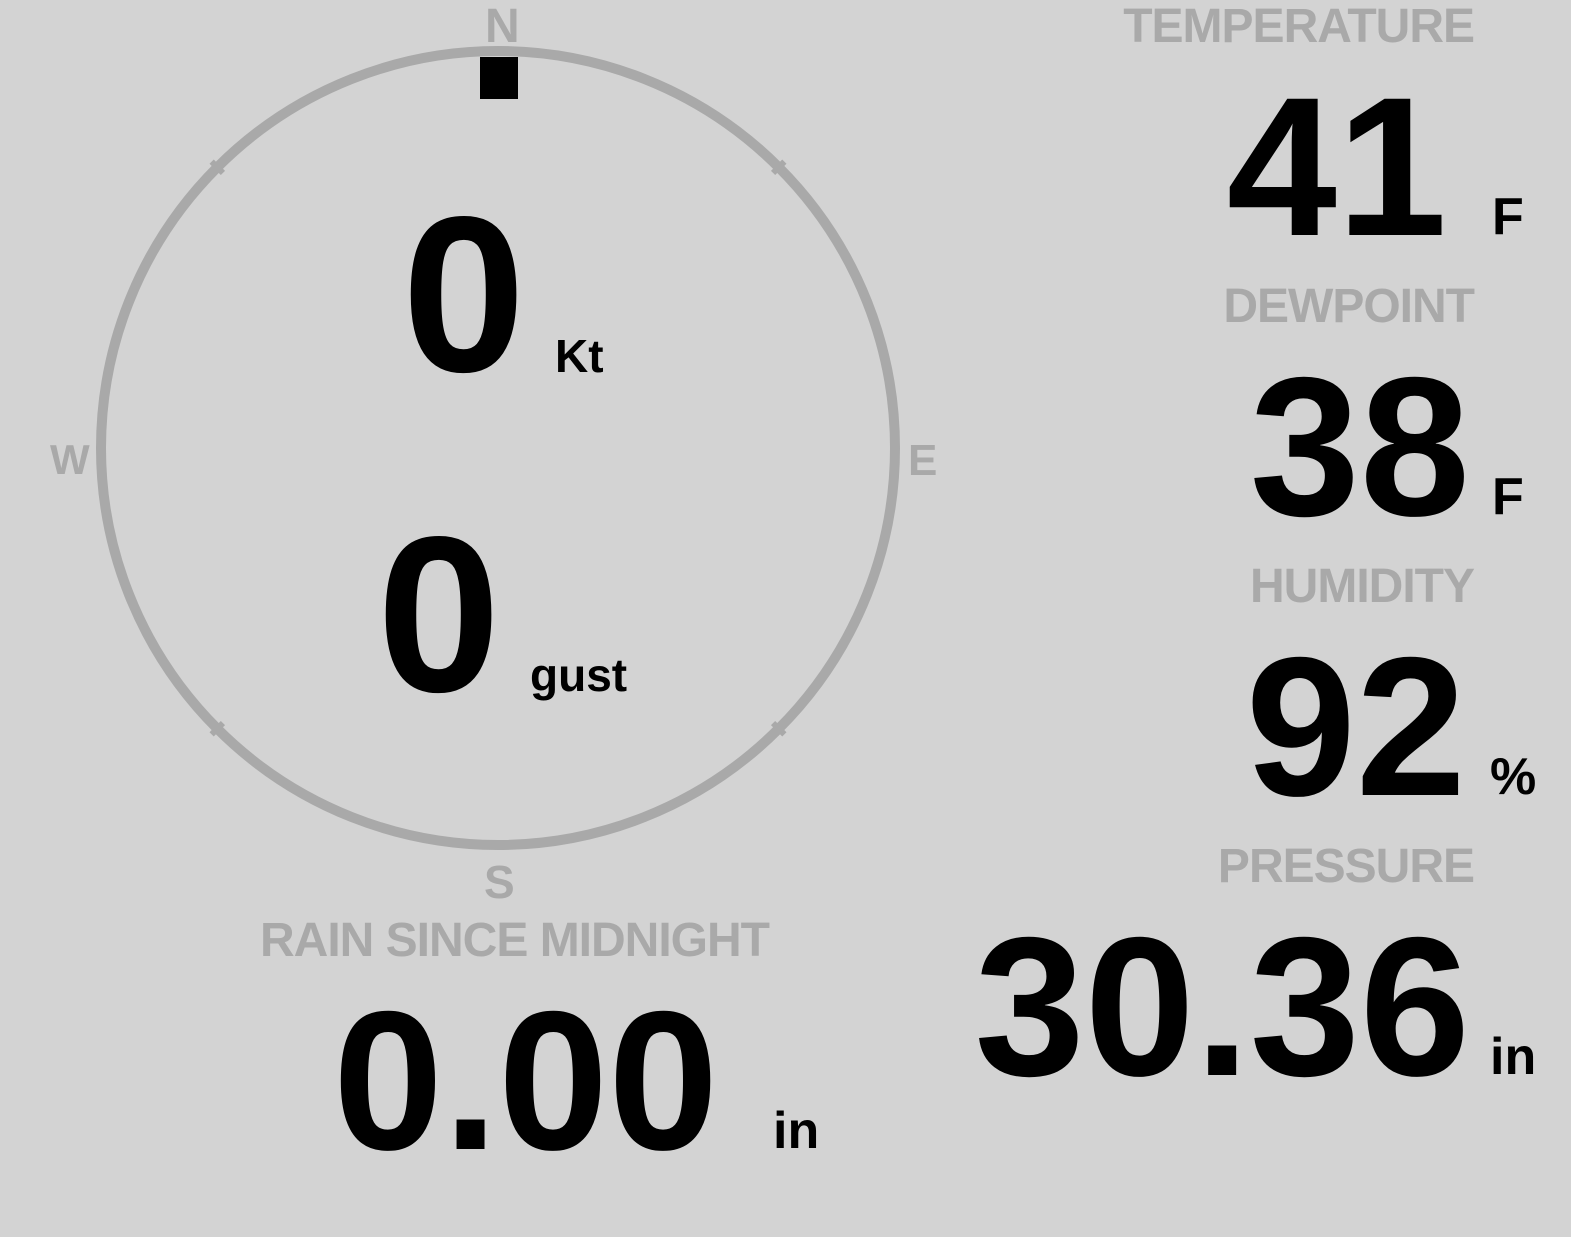 The width and height of the screenshot is (1571, 1237). I want to click on temperature-unit: F, so click(1508, 217).